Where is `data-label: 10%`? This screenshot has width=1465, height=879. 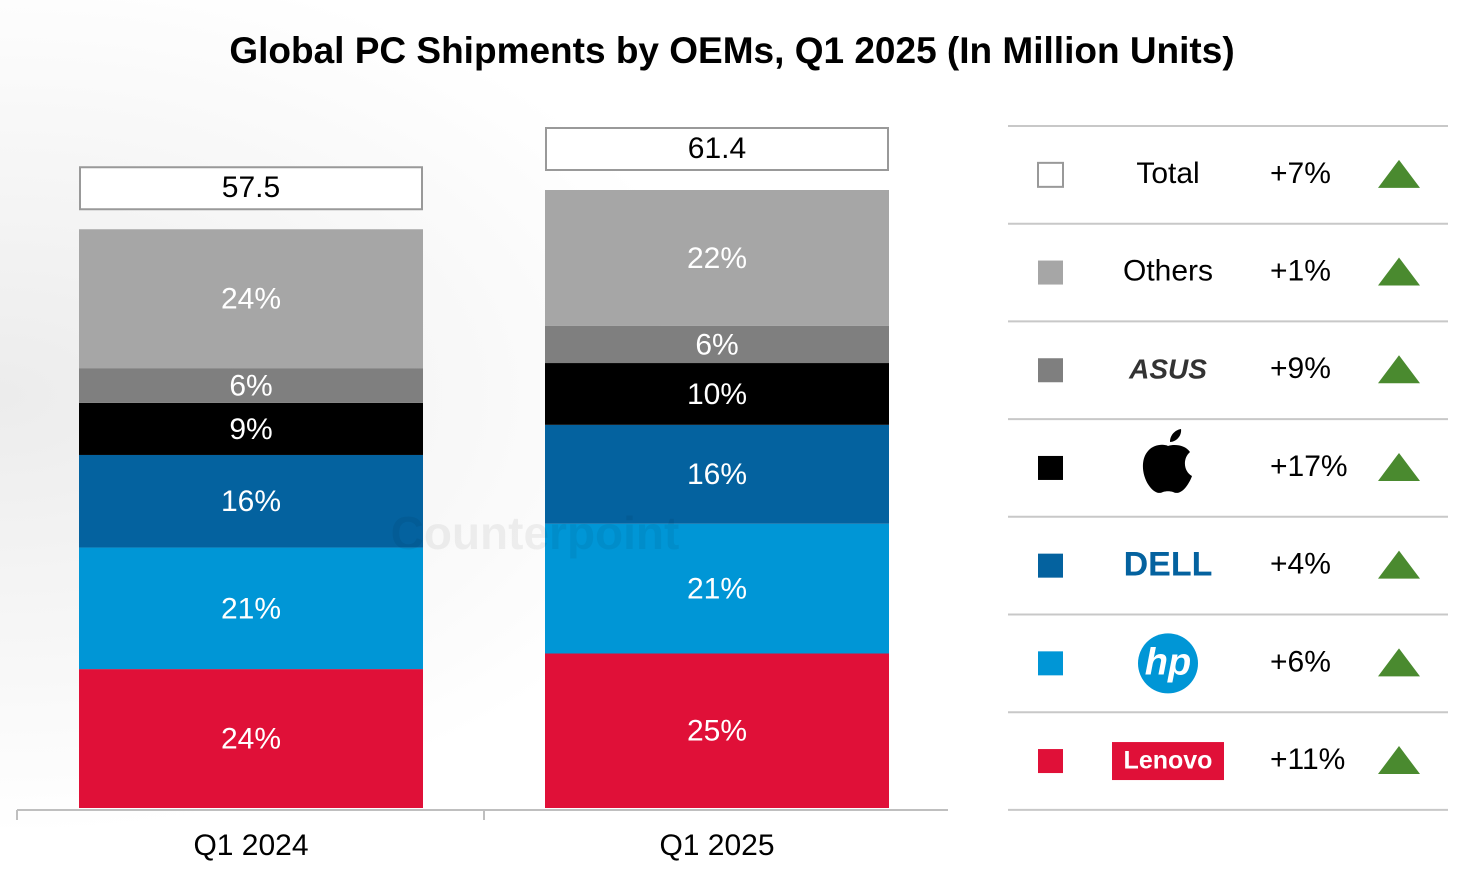 data-label: 10% is located at coordinates (717, 394).